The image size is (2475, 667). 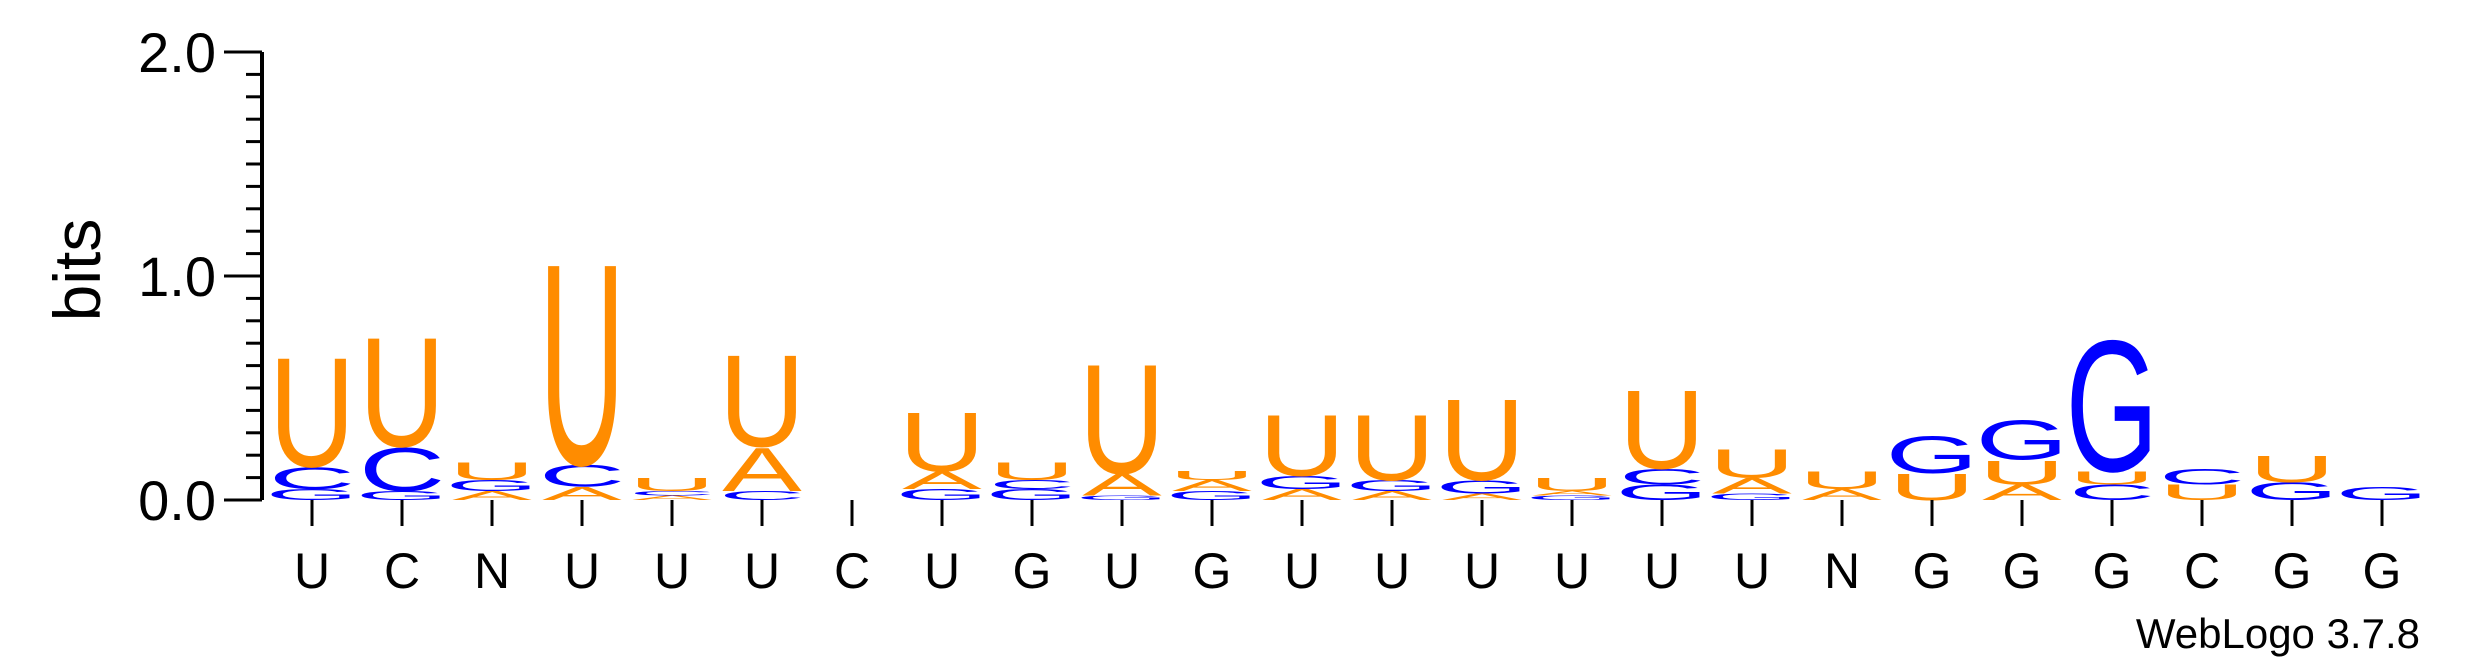 What do you see at coordinates (2278, 633) in the screenshot?
I see `weblogo-credit: WebLogo 3.7.8` at bounding box center [2278, 633].